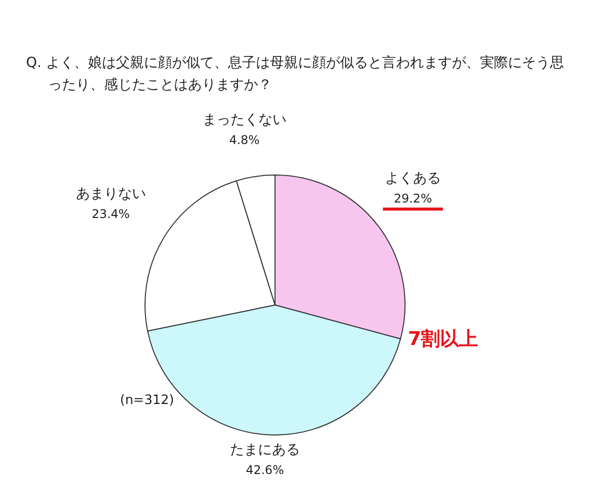 This screenshot has height=482, width=595. What do you see at coordinates (443, 339) in the screenshot?
I see `text: 7割以上` at bounding box center [443, 339].